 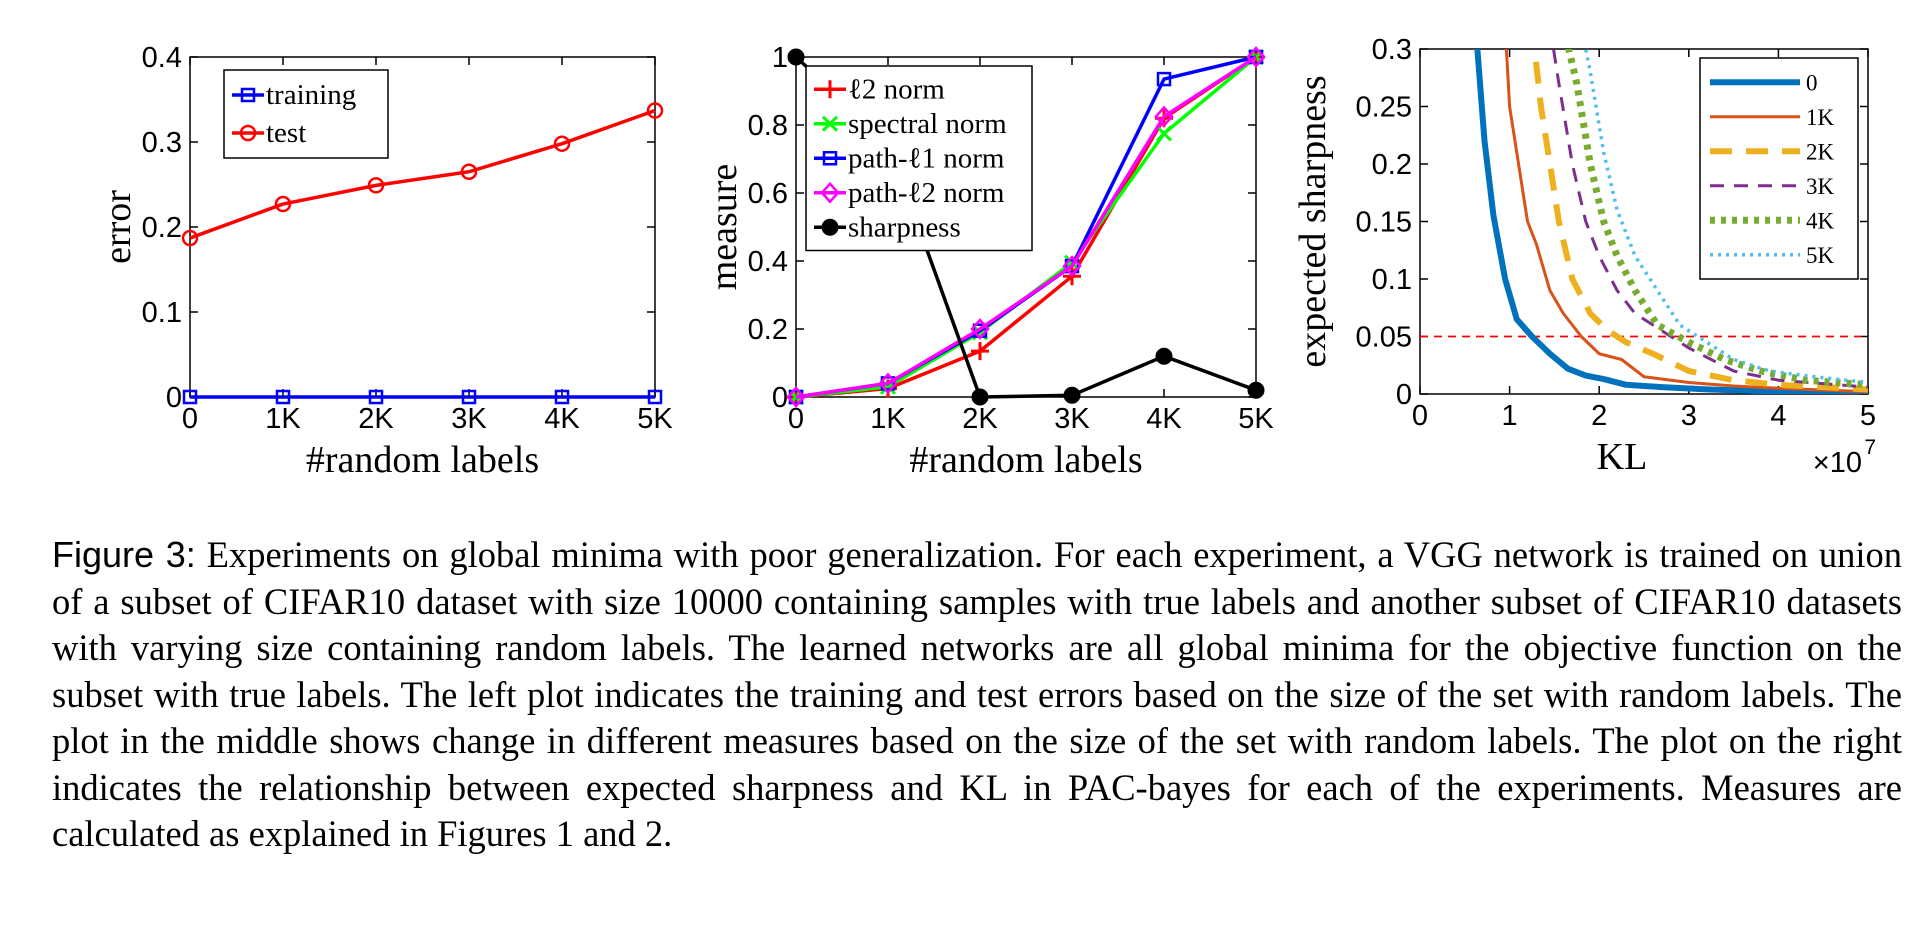 What do you see at coordinates (1772, 255) in the screenshot?
I see `legend-entry: 5K` at bounding box center [1772, 255].